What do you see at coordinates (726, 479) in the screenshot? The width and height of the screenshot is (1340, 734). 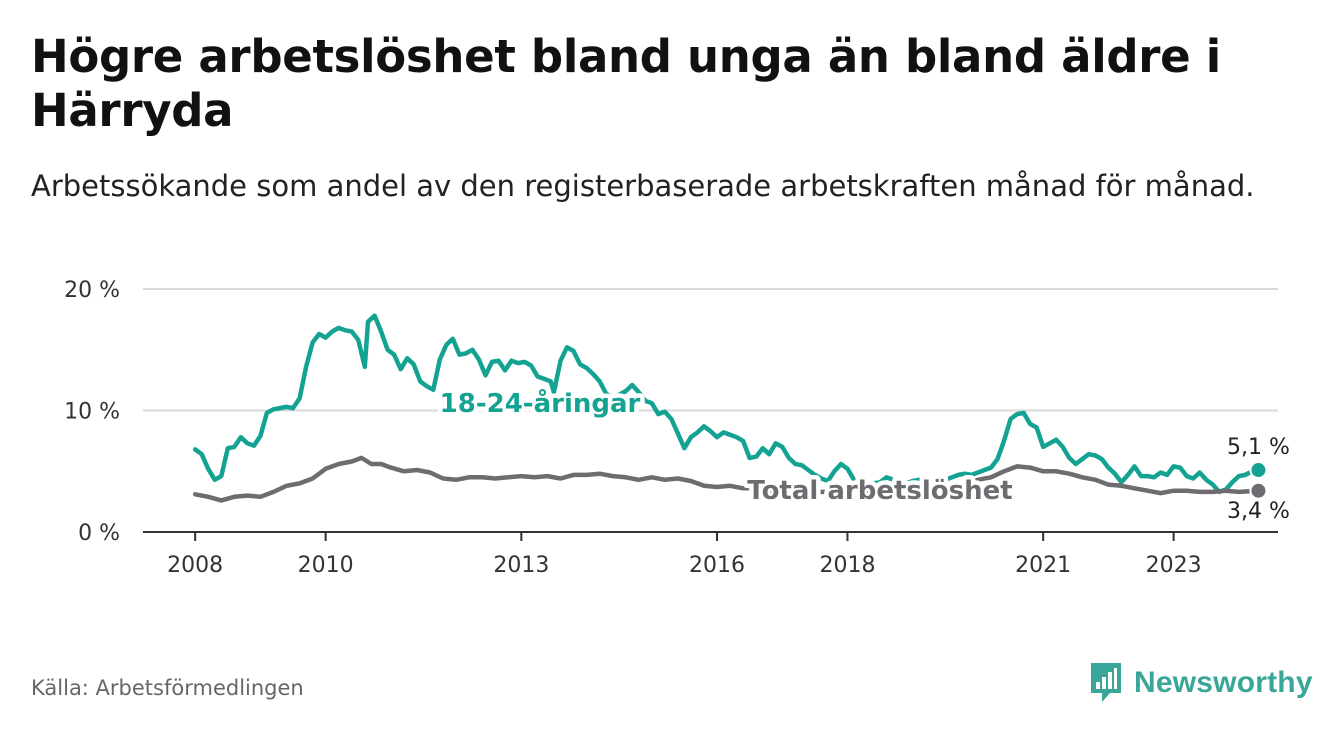 I see `total-series-line` at bounding box center [726, 479].